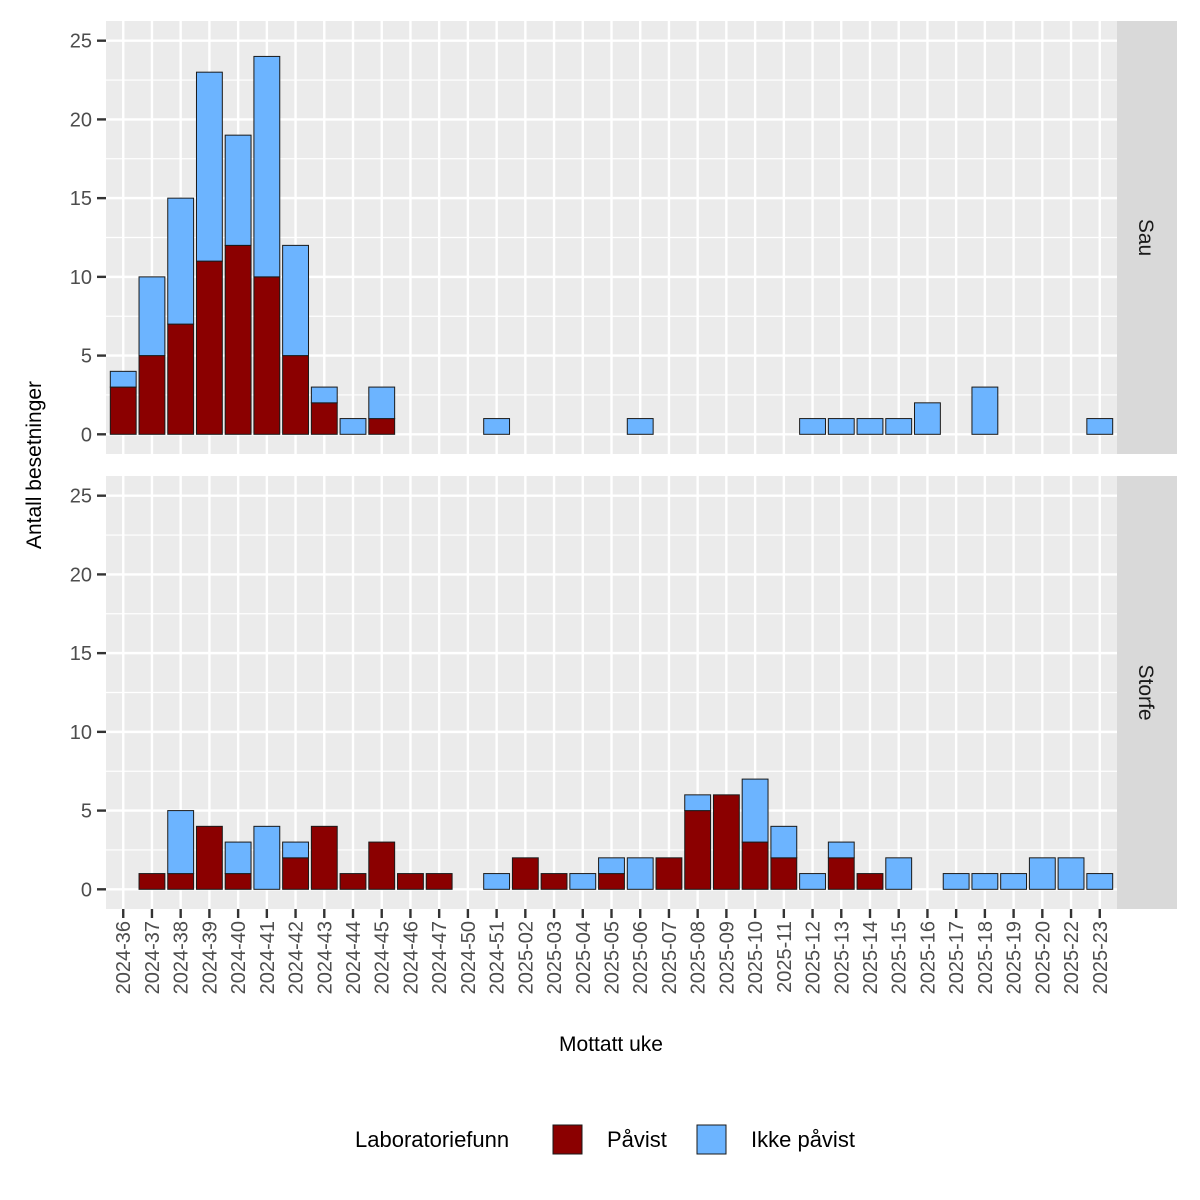 Image resolution: width=1200 pixels, height=1200 pixels. I want to click on x-tick-label: 2024-47, so click(440, 957).